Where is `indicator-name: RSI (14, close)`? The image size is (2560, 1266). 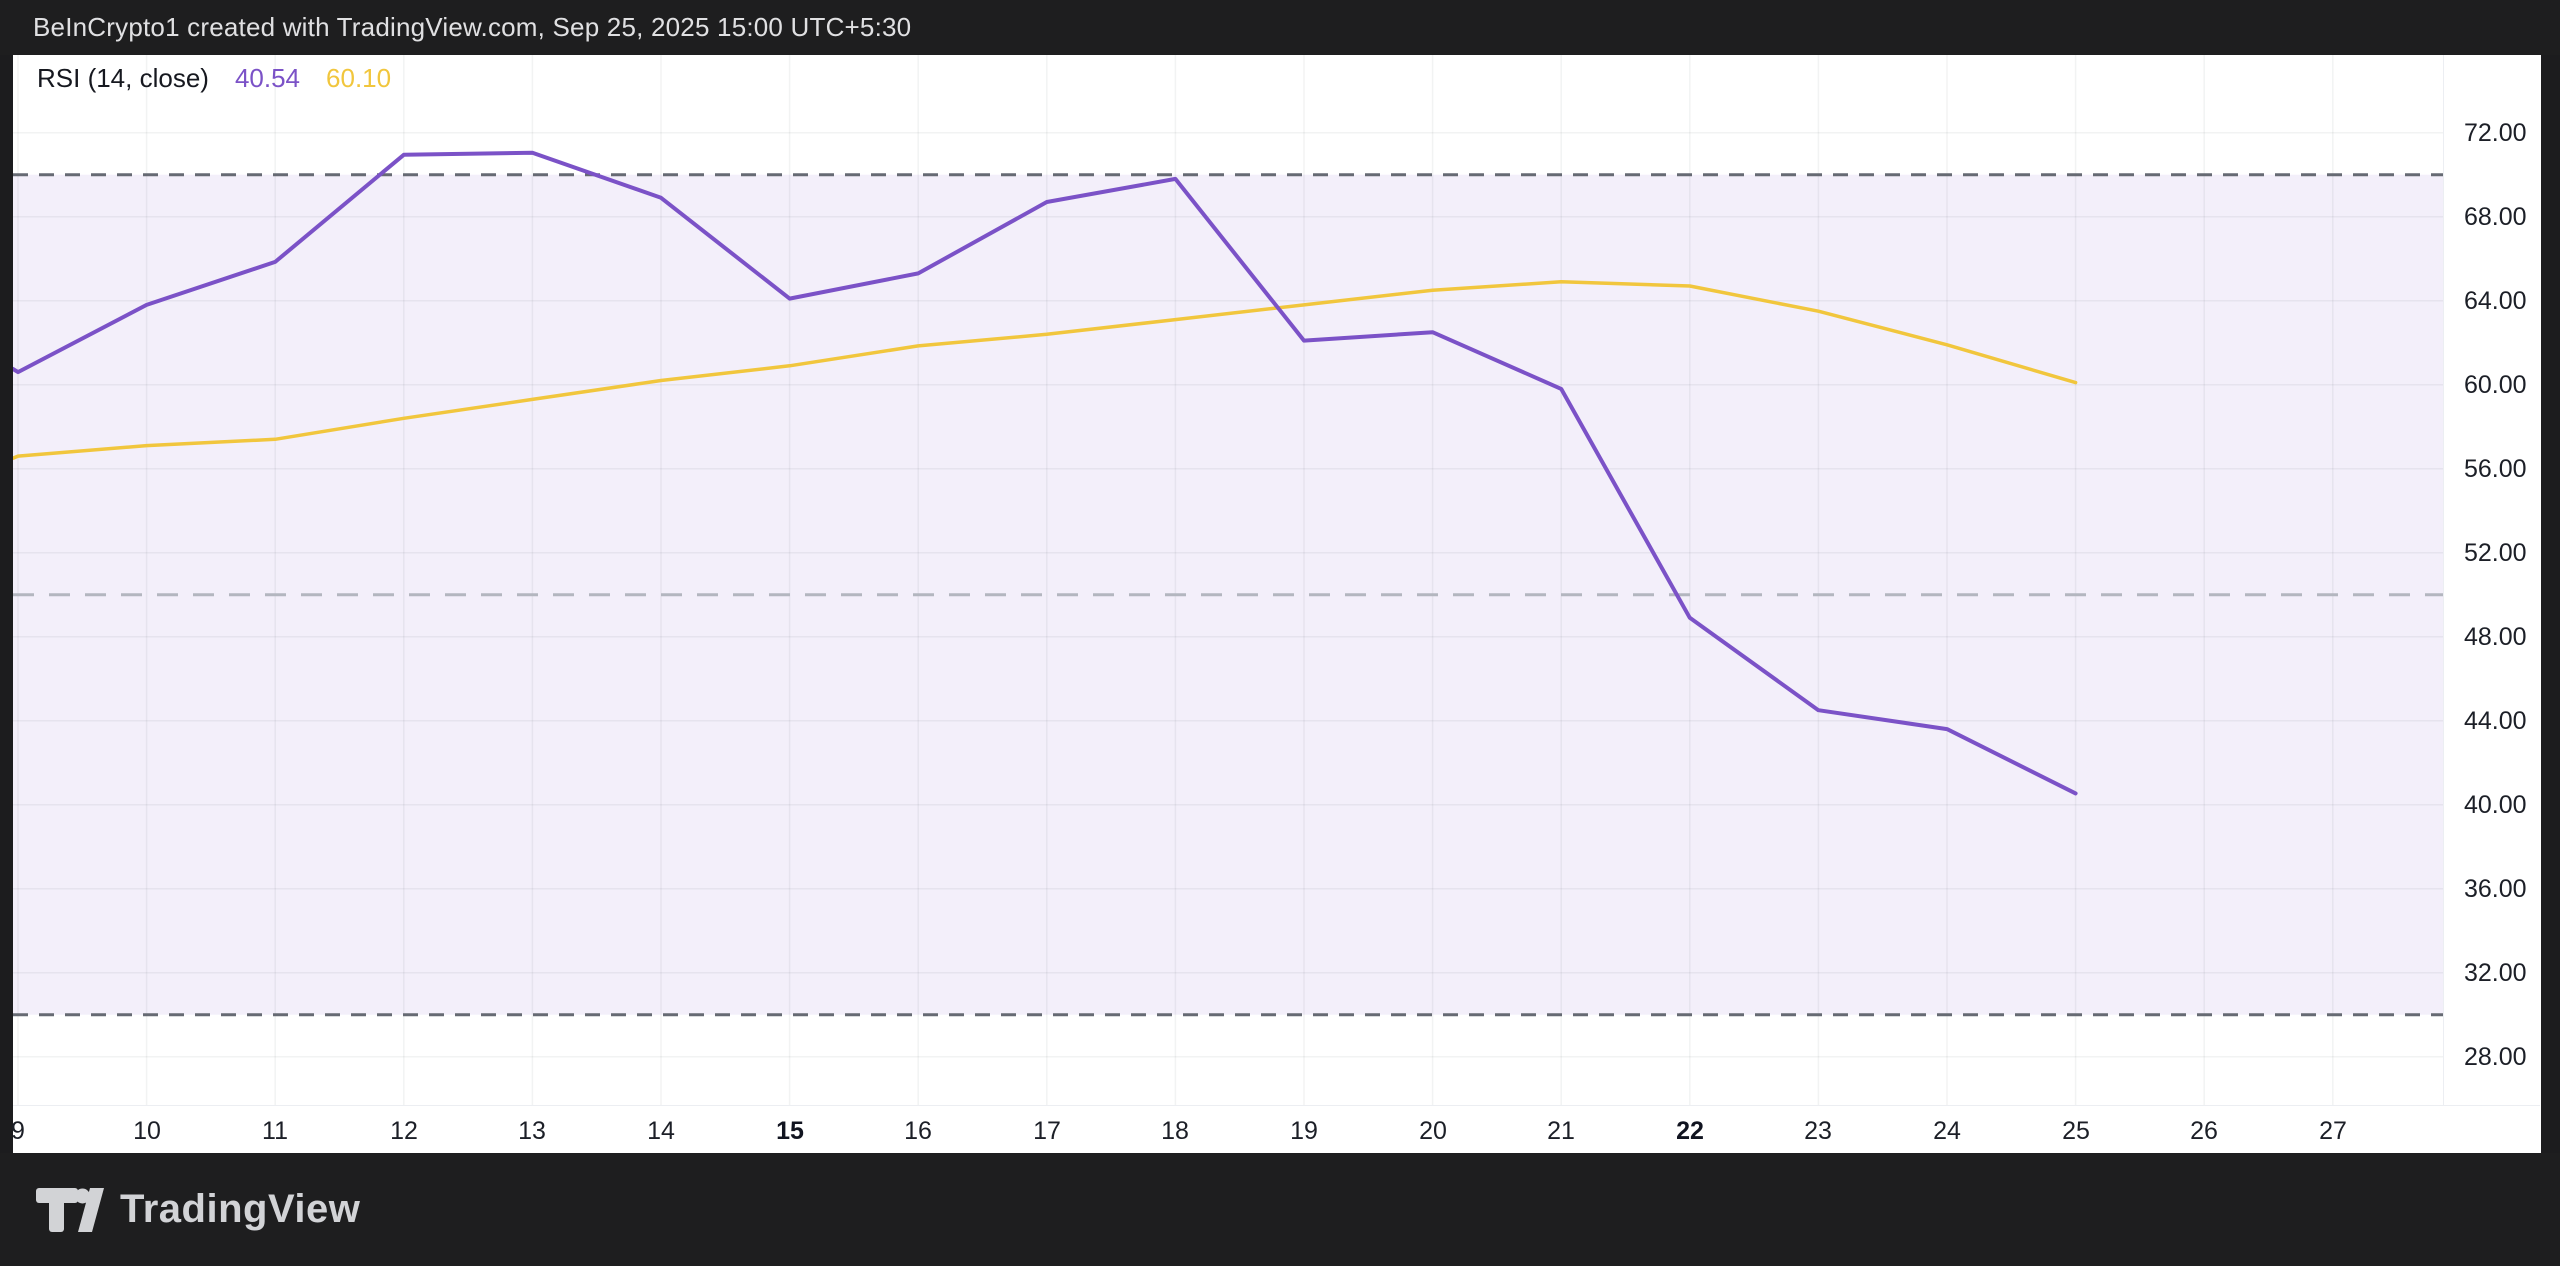 indicator-name: RSI (14, close) is located at coordinates (123, 78).